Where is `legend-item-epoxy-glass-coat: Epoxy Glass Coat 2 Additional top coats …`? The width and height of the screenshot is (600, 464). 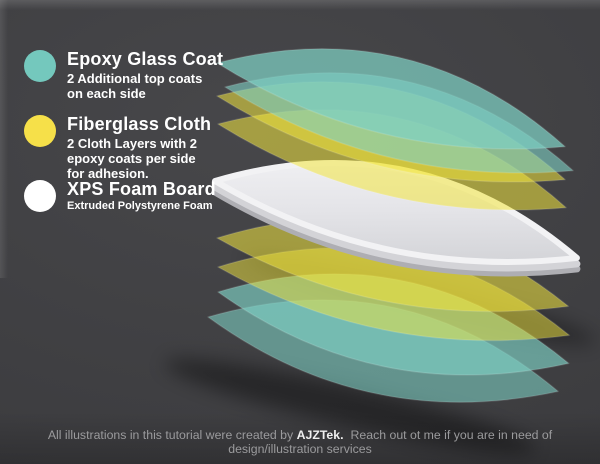
legend-item-epoxy-glass-coat: Epoxy Glass Coat 2 Additional top coats … is located at coordinates (123, 75).